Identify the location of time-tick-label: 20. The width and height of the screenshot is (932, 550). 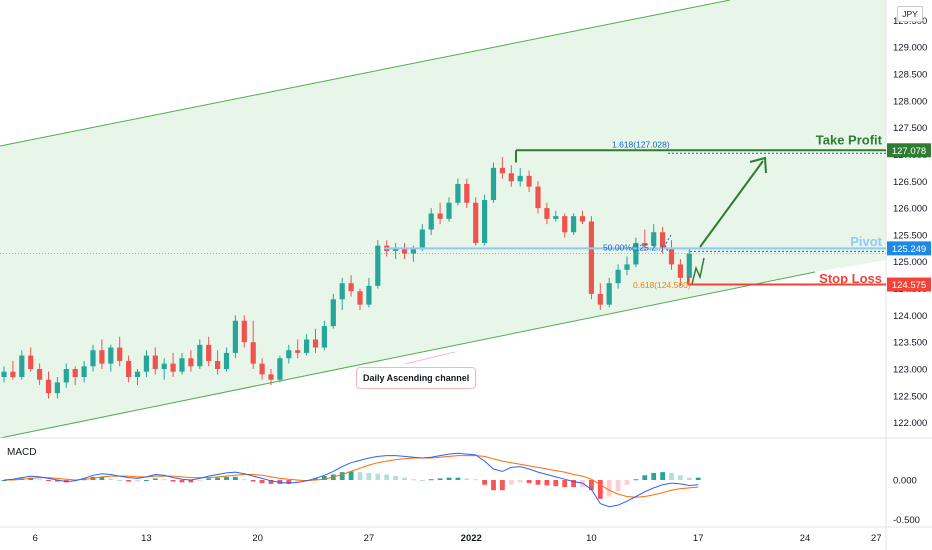
(257, 538).